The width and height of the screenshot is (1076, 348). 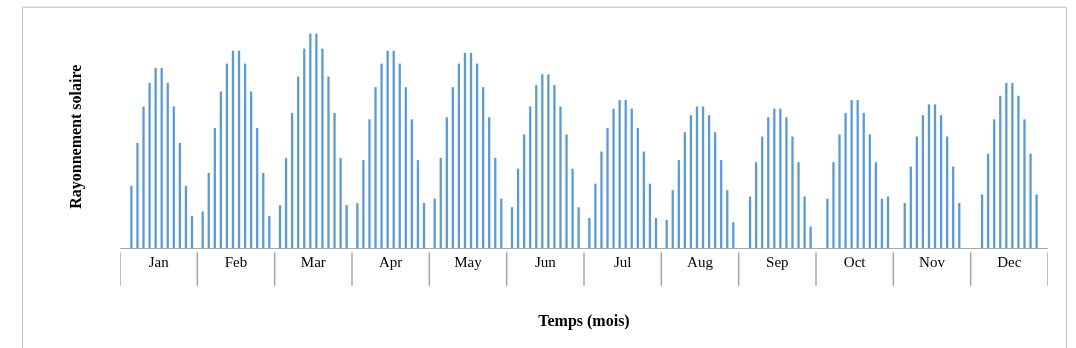 What do you see at coordinates (622, 262) in the screenshot?
I see `x-tick-label: Jul` at bounding box center [622, 262].